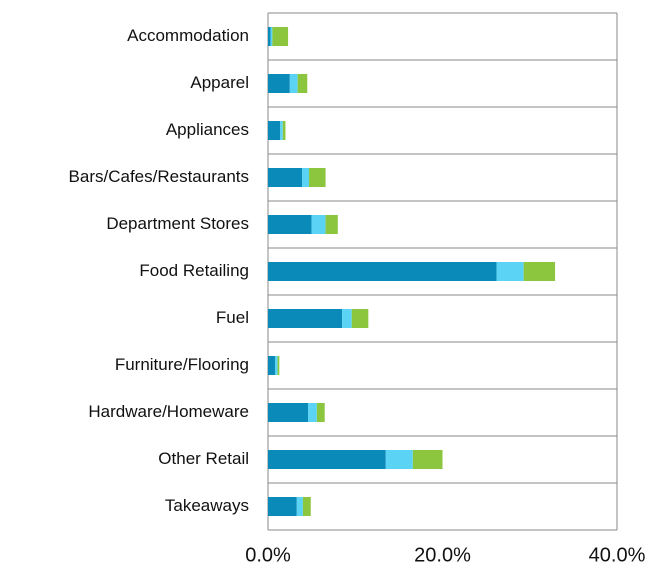 The image size is (657, 574). What do you see at coordinates (159, 176) in the screenshot?
I see `y-tick-label: Bars/Cafes/Restaurants` at bounding box center [159, 176].